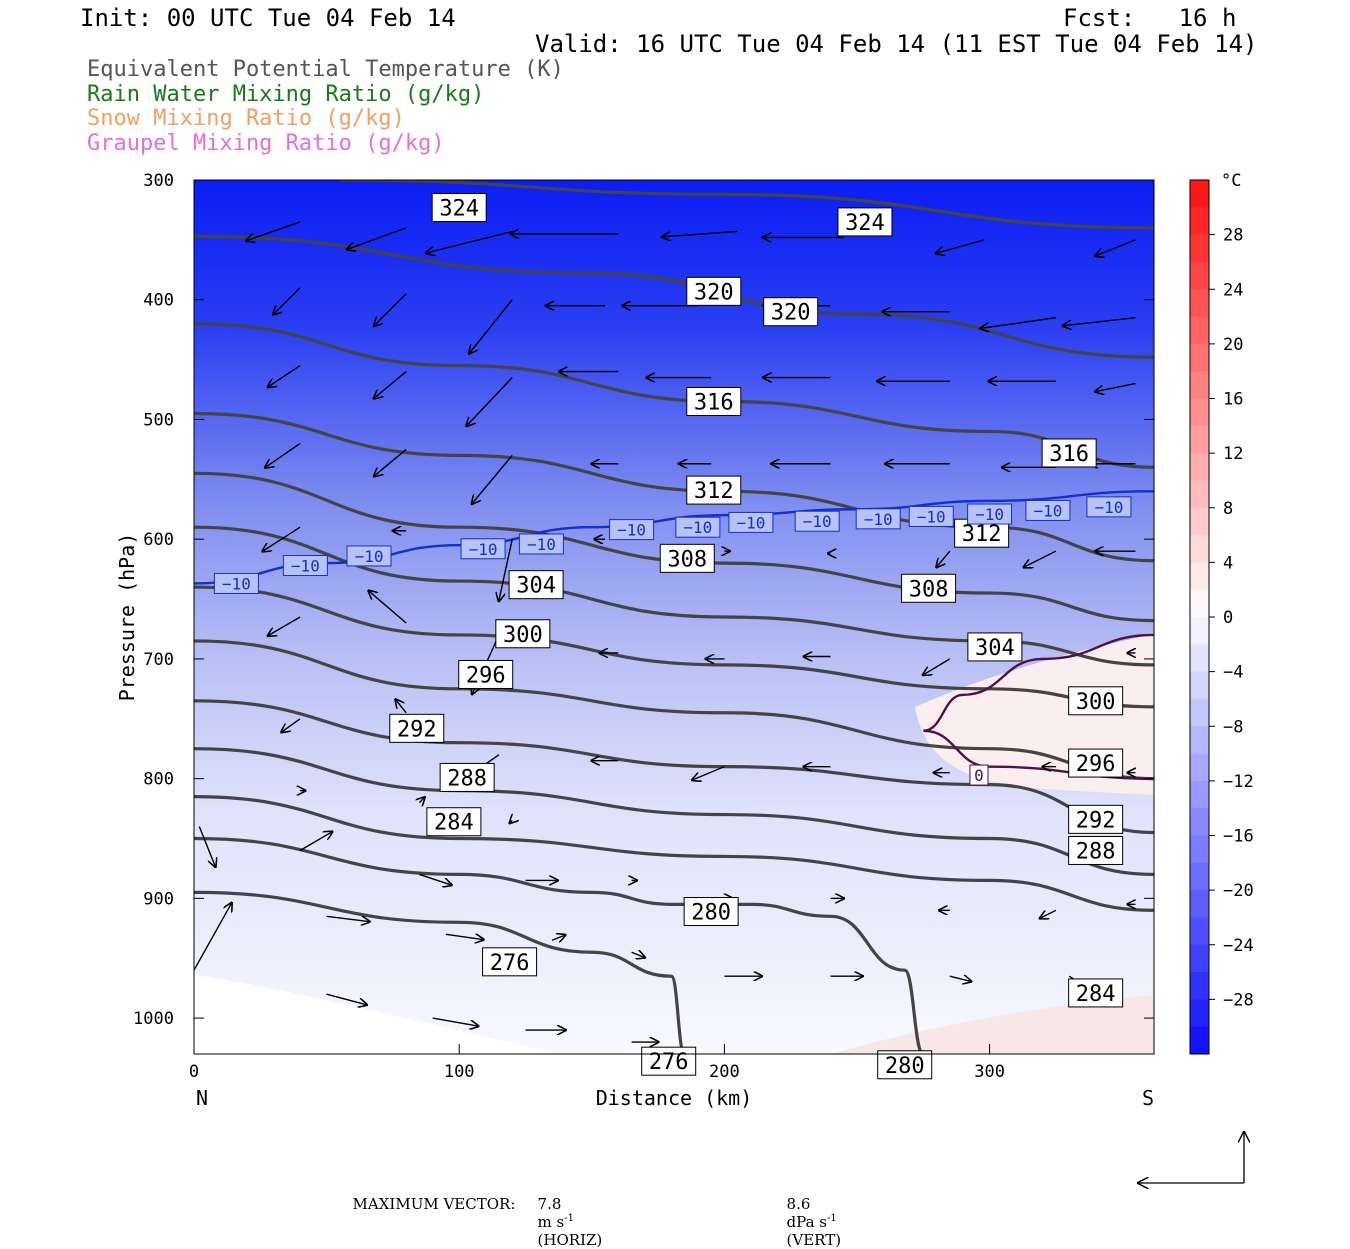 This screenshot has width=1350, height=1249. I want to click on north-endpoint-label: N, so click(202, 1098).